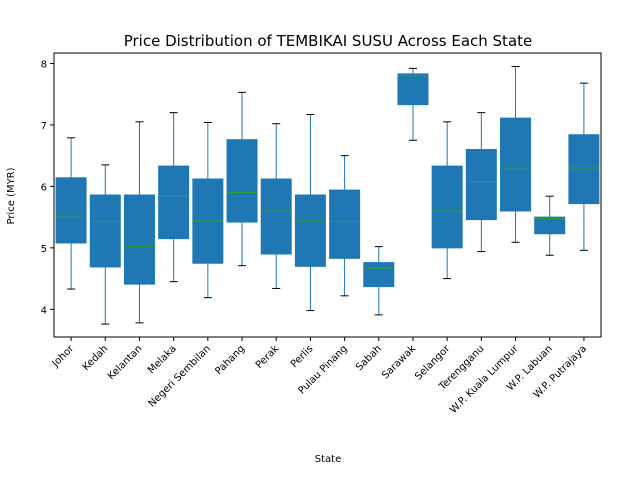 This screenshot has height=480, width=640. What do you see at coordinates (44, 126) in the screenshot?
I see `y-tick-label: 7` at bounding box center [44, 126].